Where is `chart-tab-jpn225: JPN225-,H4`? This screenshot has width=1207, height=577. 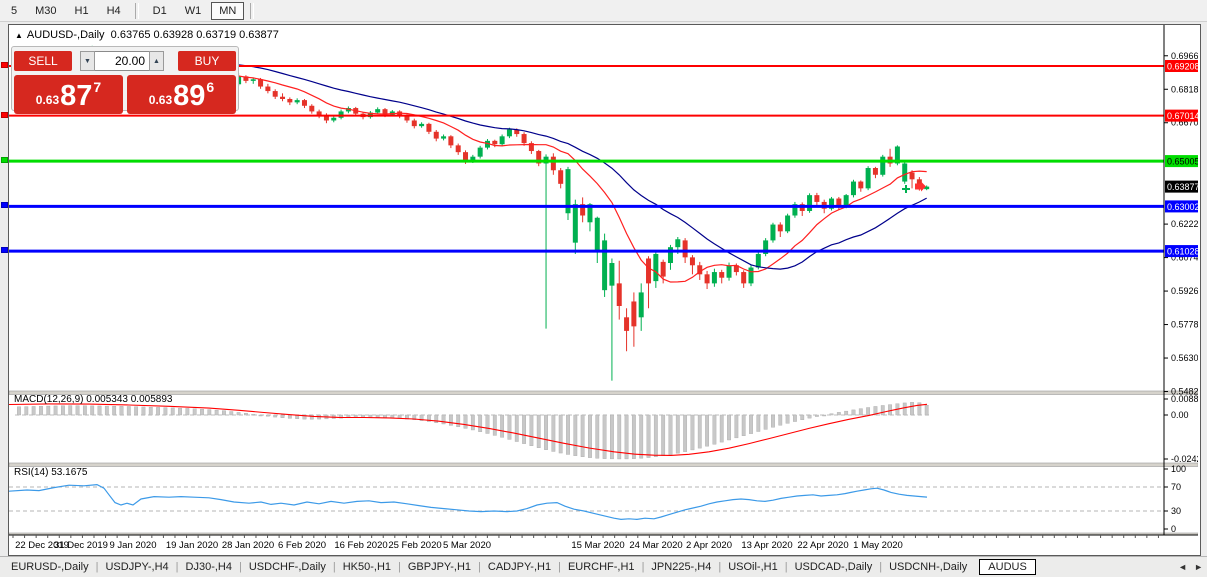
chart-tab-jpn225: JPN225-,H4 is located at coordinates (681, 567).